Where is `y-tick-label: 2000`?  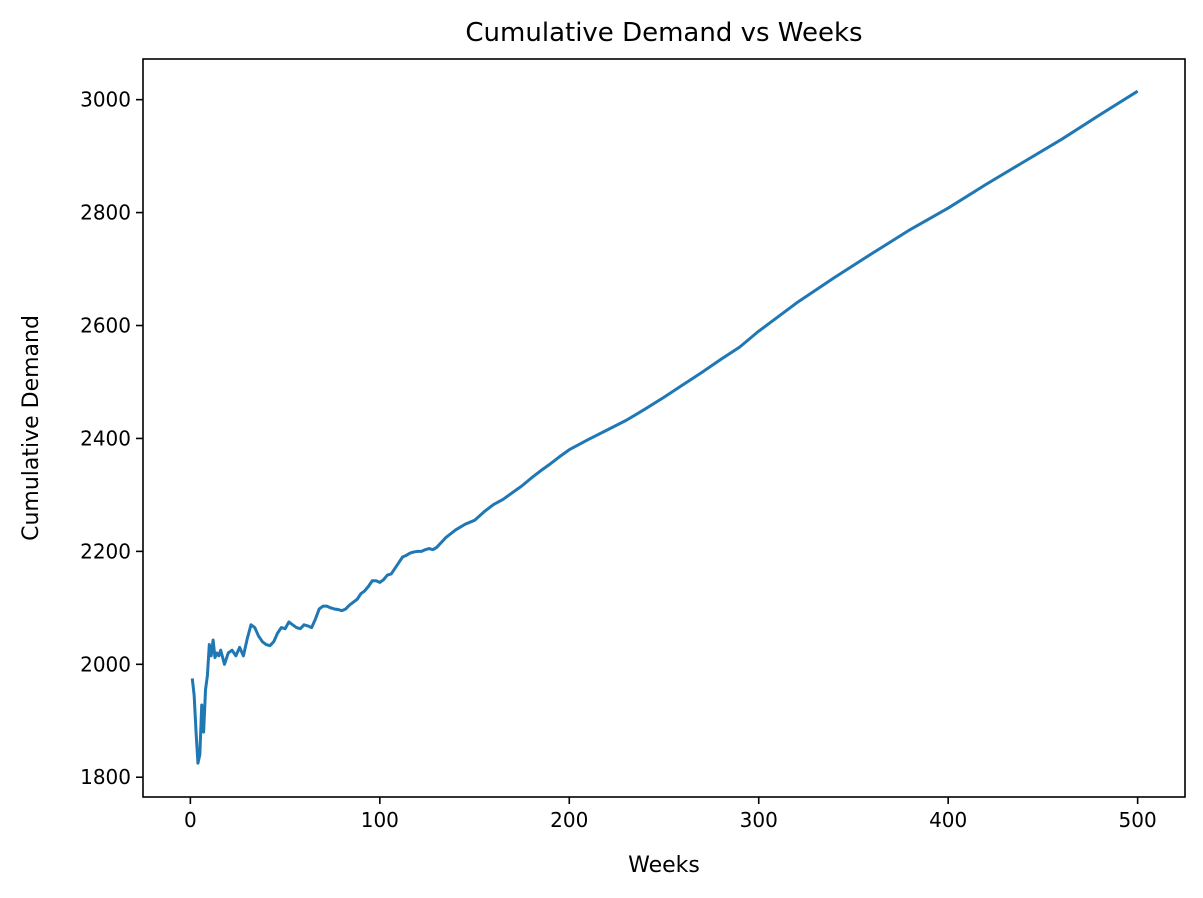
y-tick-label: 2000 is located at coordinates (105, 664).